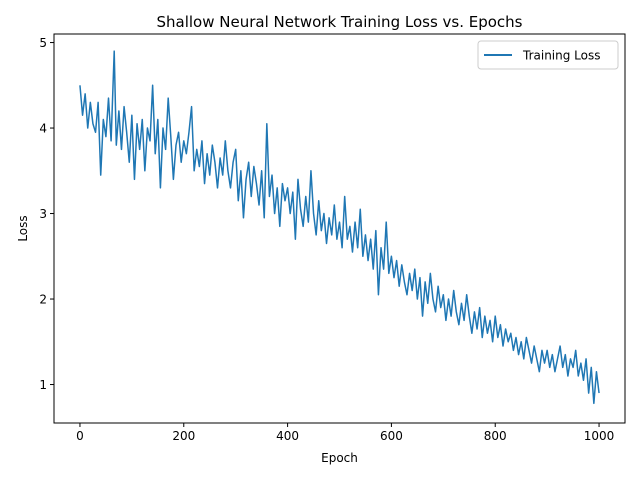  Describe the element at coordinates (43, 214) in the screenshot. I see `y-tick-label-3: 3` at that location.